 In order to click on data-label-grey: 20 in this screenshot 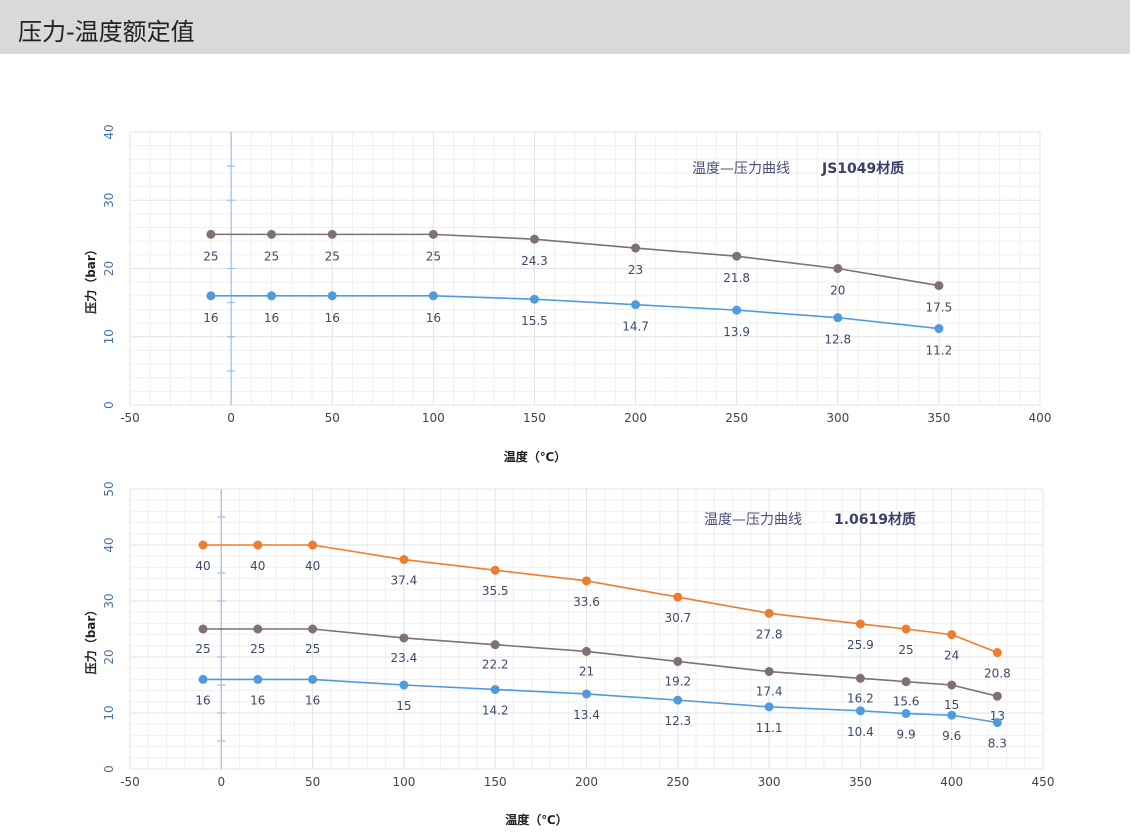, I will do `click(837, 291)`.